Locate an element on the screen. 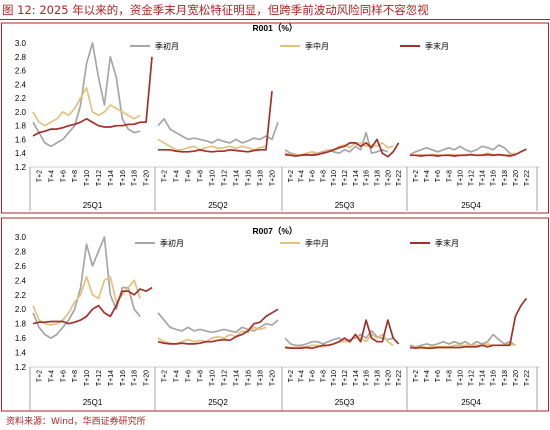  y-tick-label: 3.0 is located at coordinates (21, 43).